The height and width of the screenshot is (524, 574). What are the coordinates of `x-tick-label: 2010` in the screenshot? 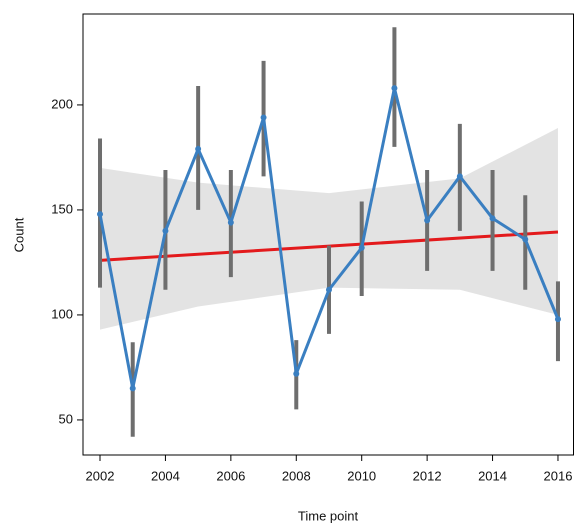 It's located at (361, 475).